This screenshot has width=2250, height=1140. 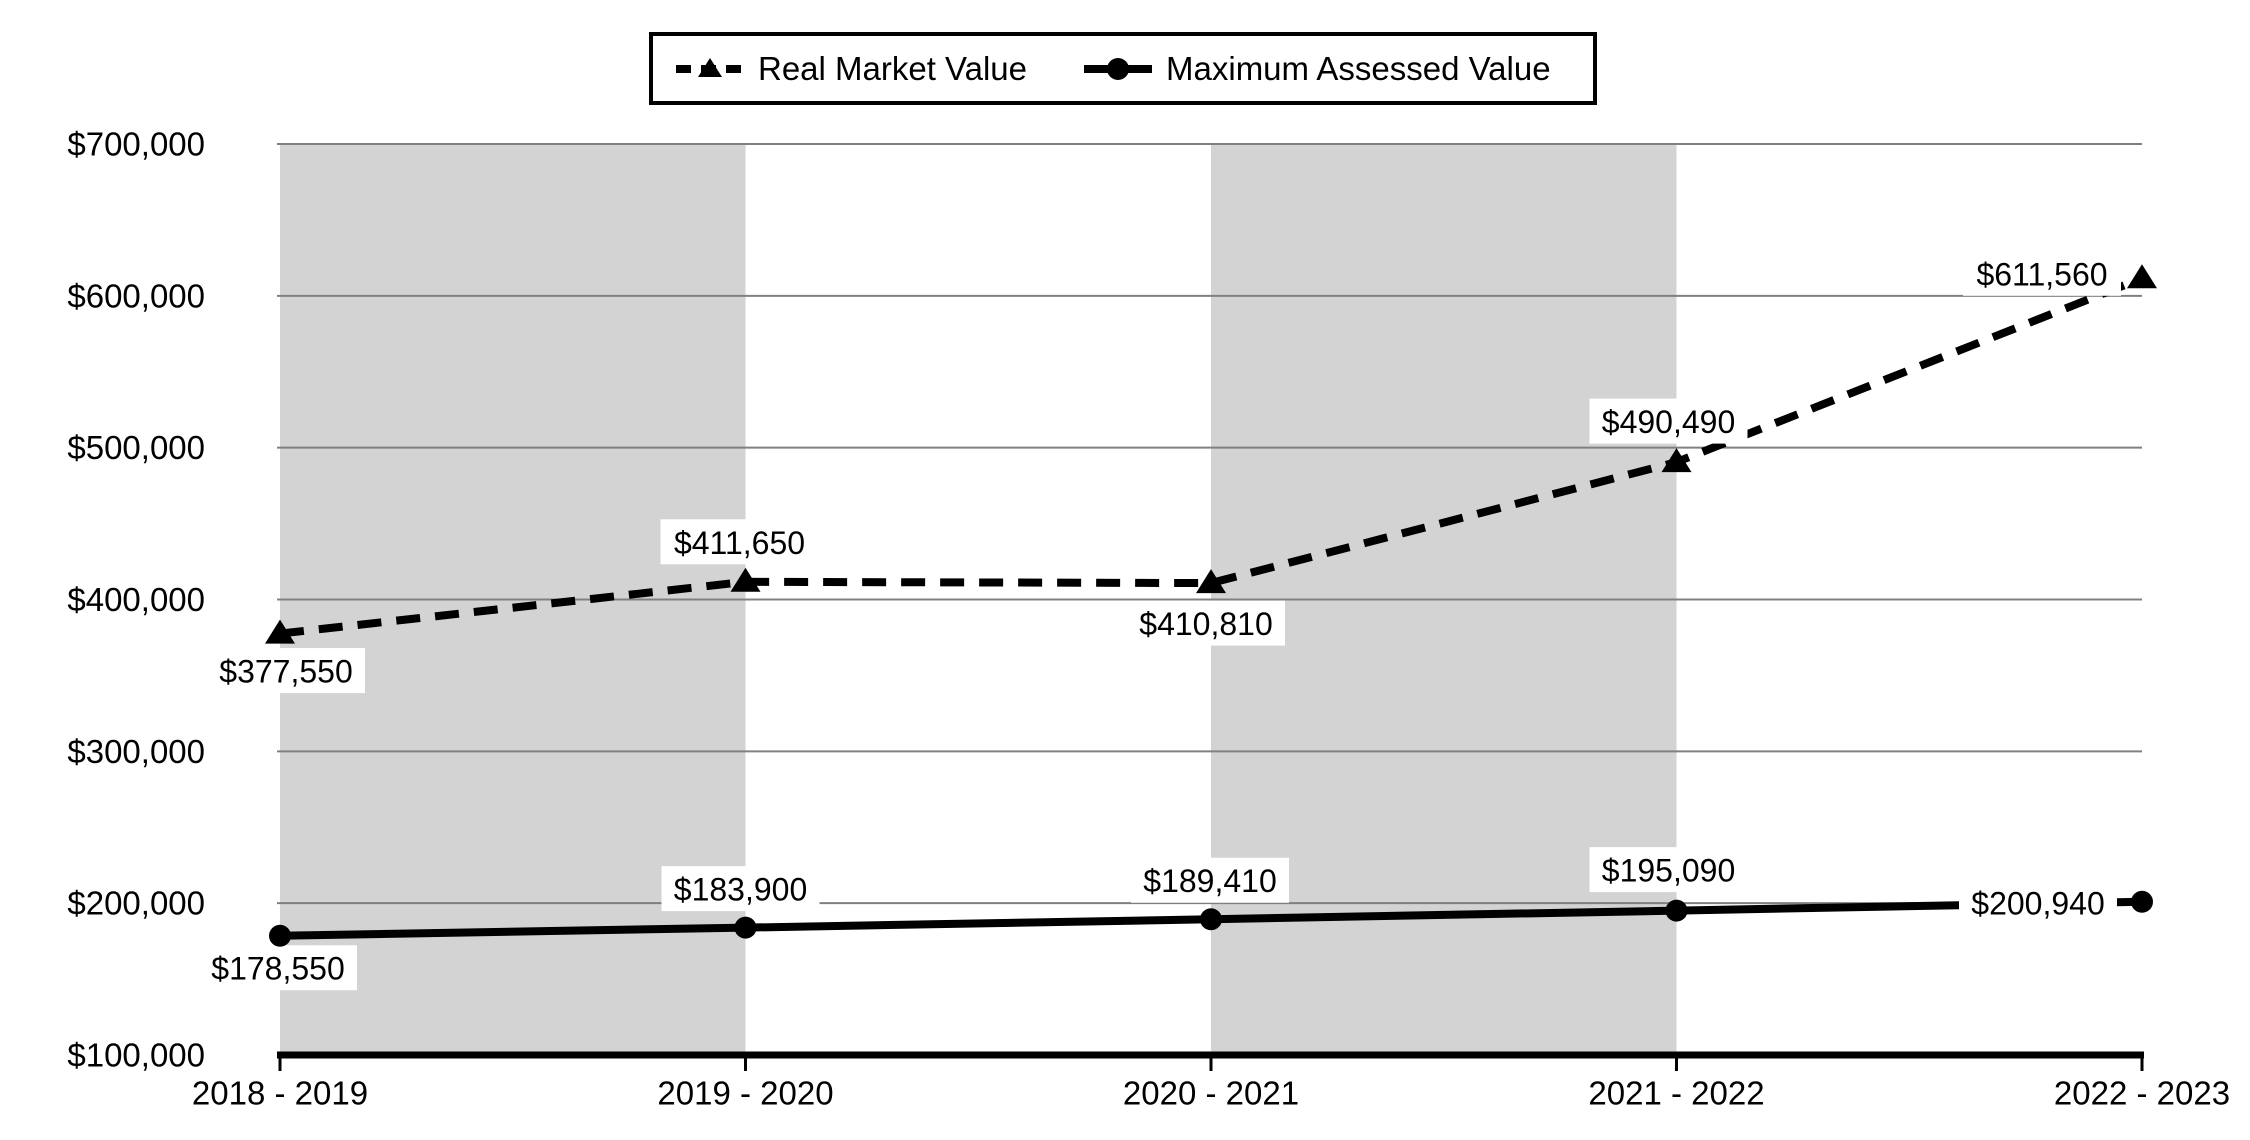 What do you see at coordinates (136, 144) in the screenshot?
I see `y-axis-tick-label: $700,000` at bounding box center [136, 144].